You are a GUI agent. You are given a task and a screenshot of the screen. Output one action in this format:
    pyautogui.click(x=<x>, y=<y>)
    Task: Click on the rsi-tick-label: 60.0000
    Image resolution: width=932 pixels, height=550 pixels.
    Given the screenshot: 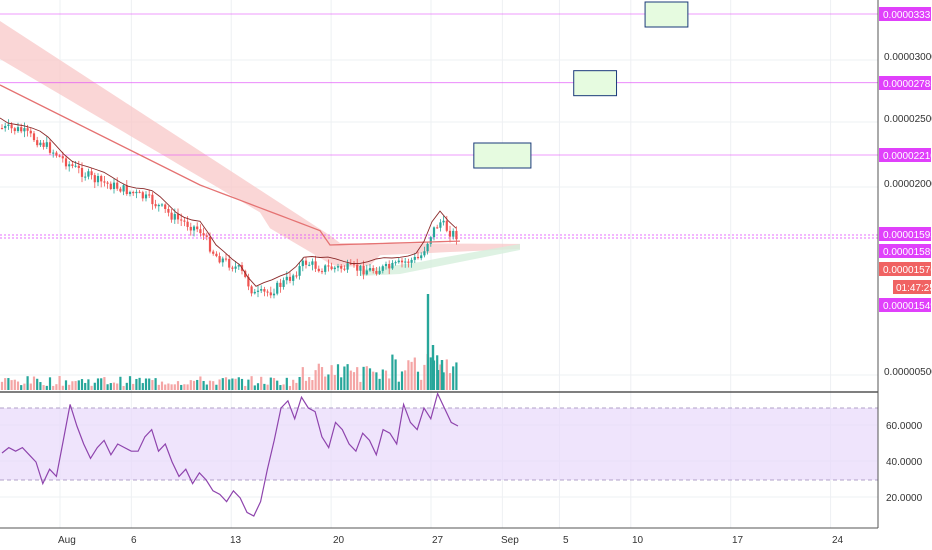 What is the action you would take?
    pyautogui.click(x=904, y=426)
    